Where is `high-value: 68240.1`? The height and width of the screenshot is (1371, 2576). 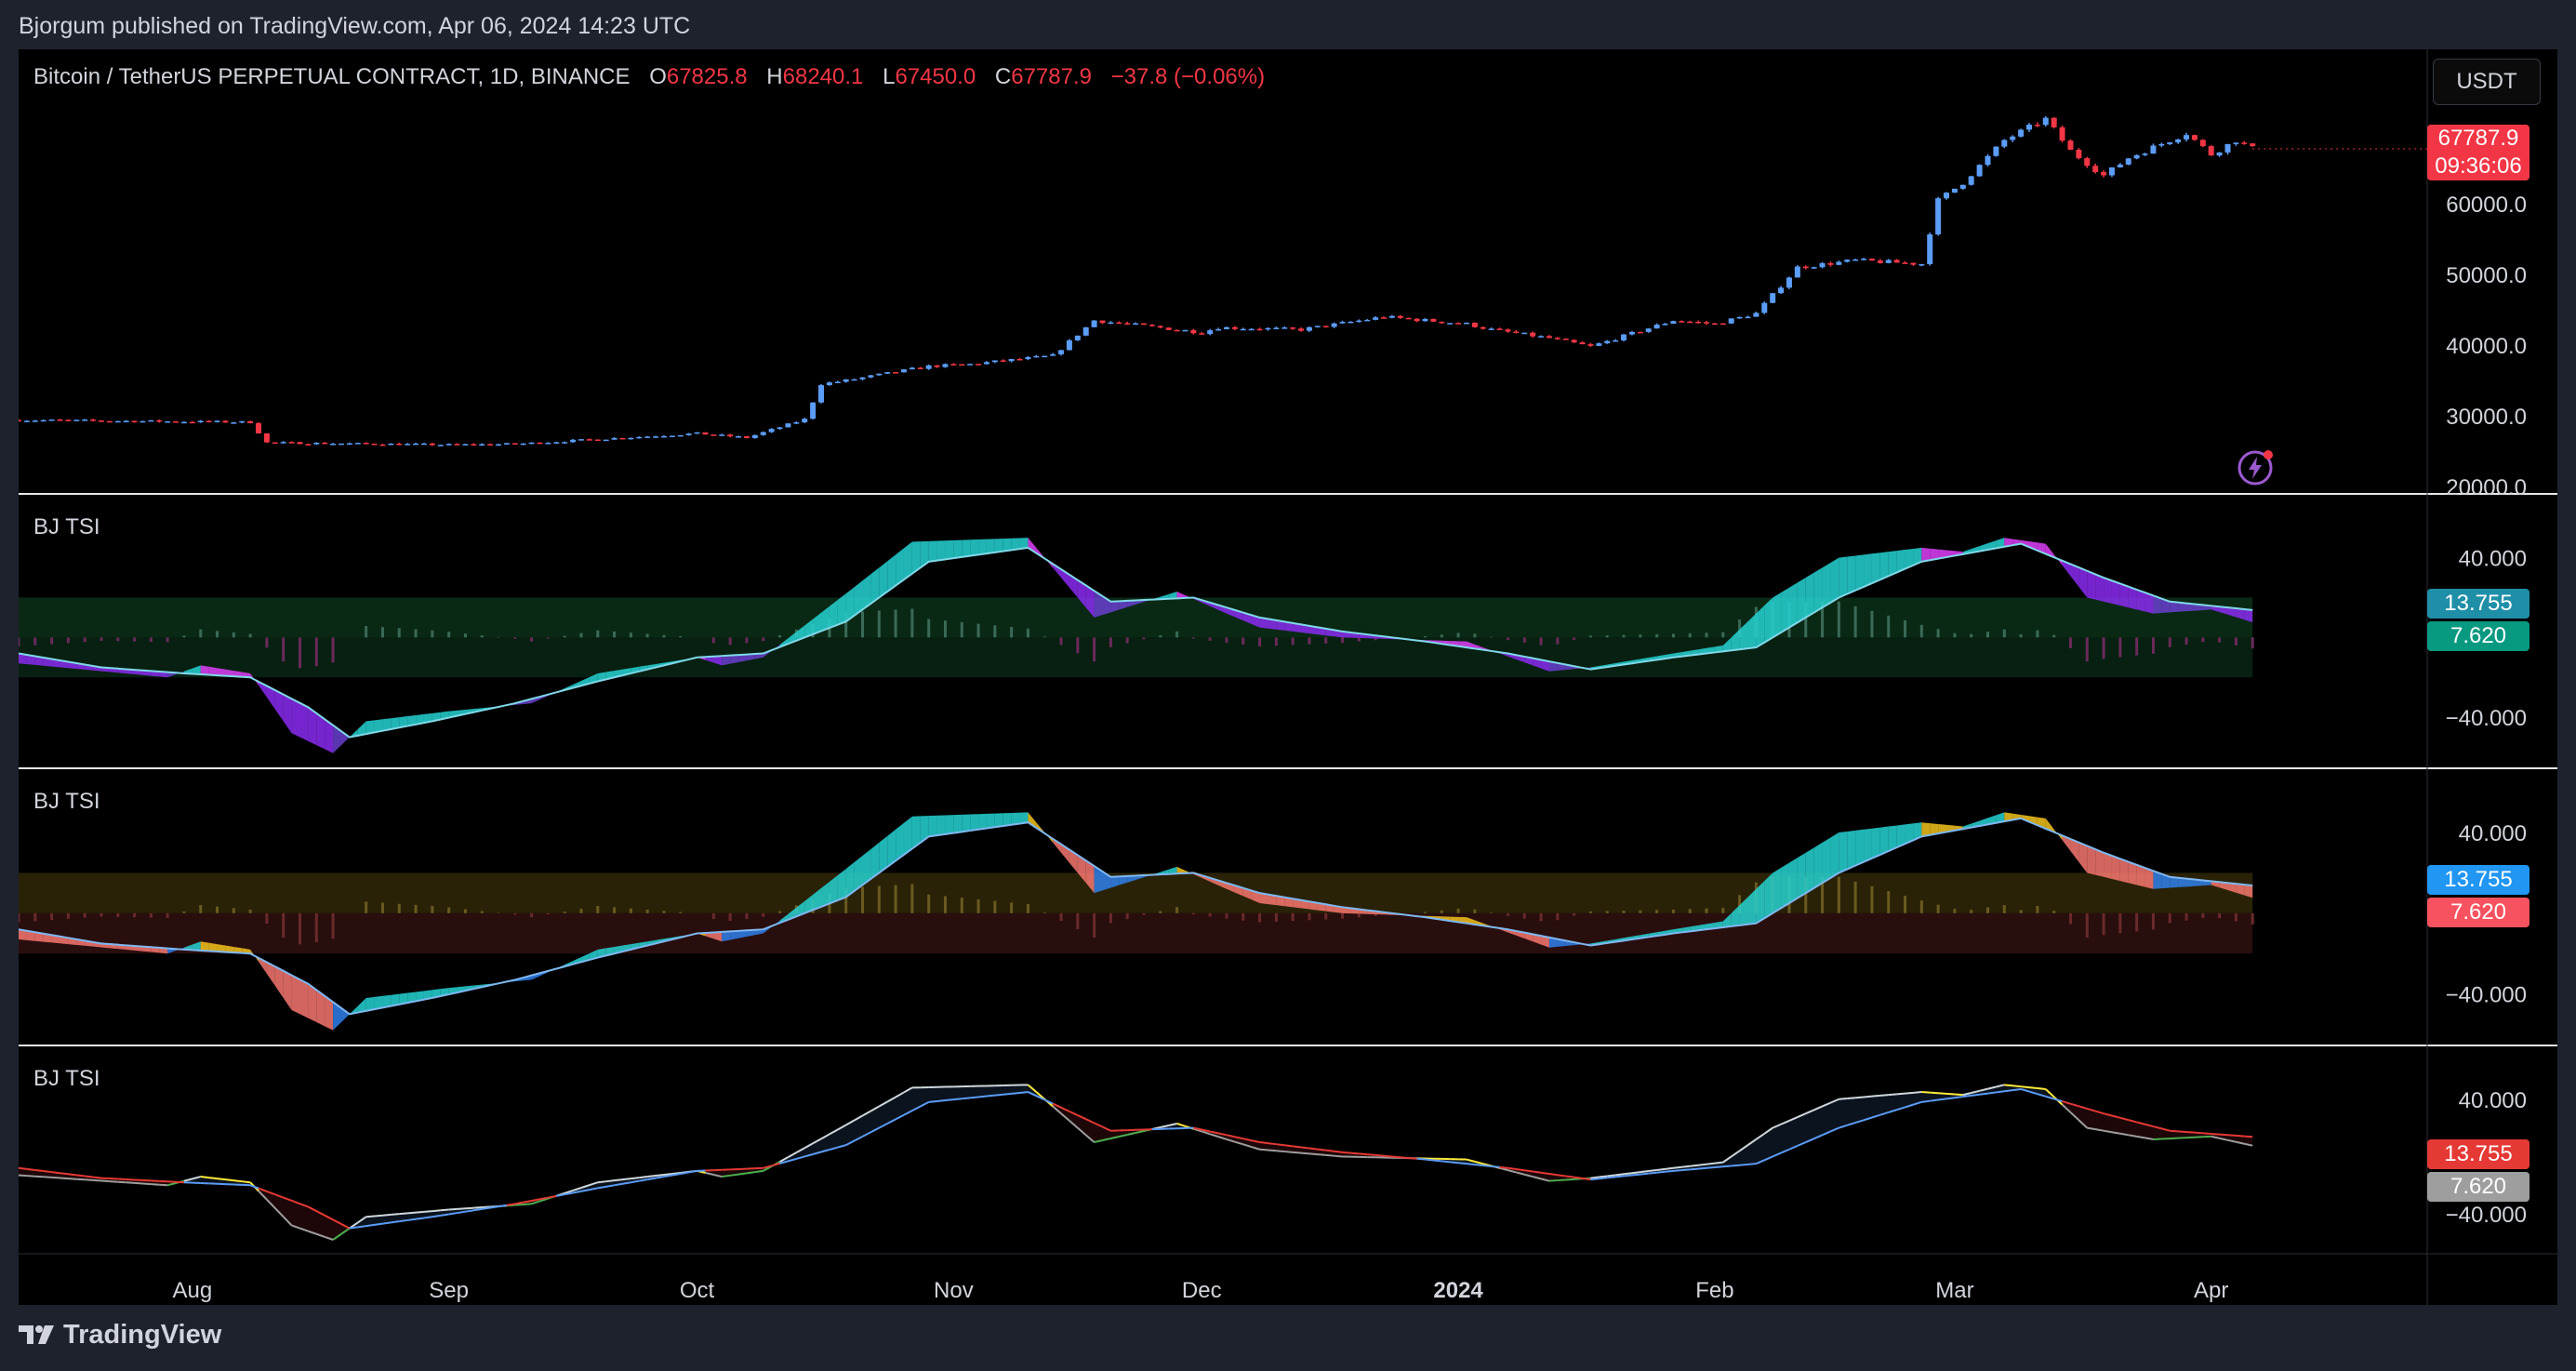 high-value: 68240.1 is located at coordinates (823, 77).